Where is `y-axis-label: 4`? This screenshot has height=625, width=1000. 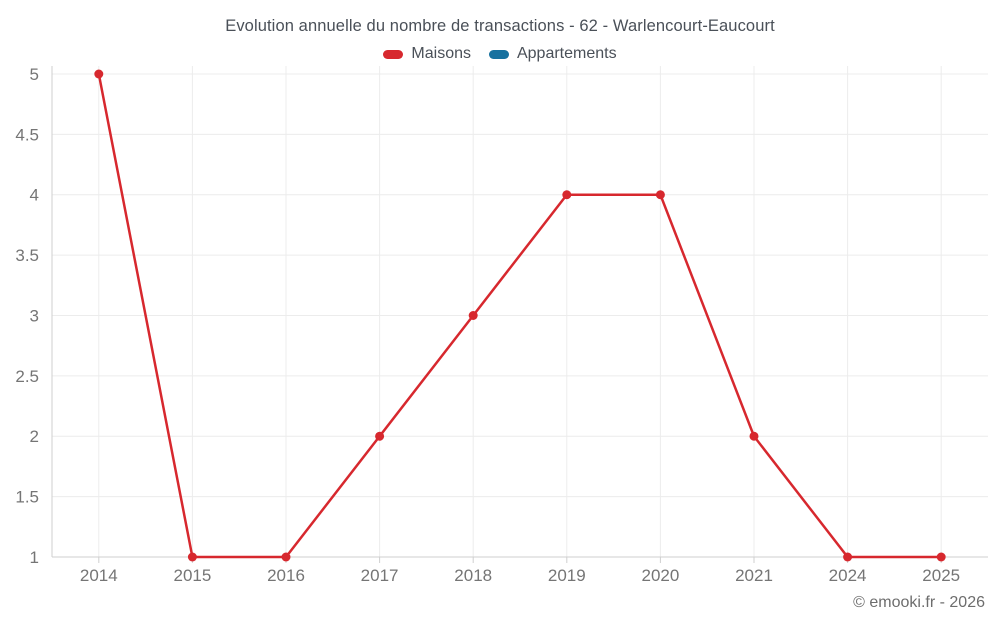
y-axis-label: 4 is located at coordinates (34, 195).